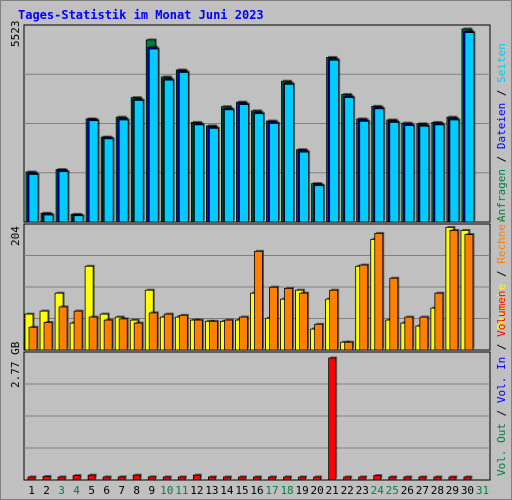 The width and height of the screenshot is (512, 500). Describe the element at coordinates (286, 490) in the screenshot. I see `x-tick-label-18: 18` at that location.